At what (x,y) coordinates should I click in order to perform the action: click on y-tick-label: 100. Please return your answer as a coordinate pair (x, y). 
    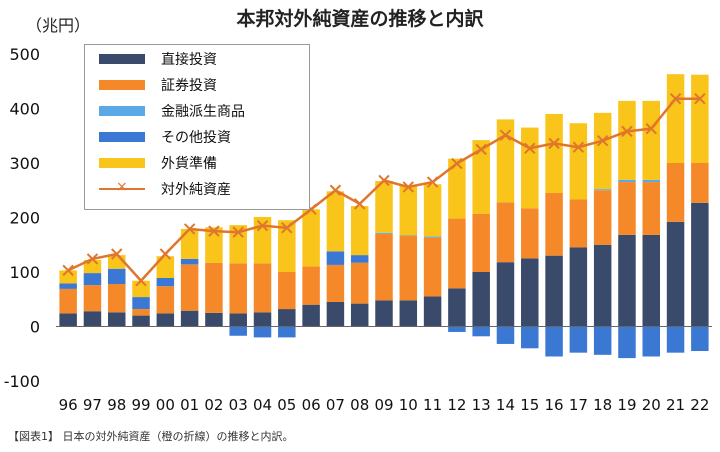
    Looking at the image, I should click on (24, 272).